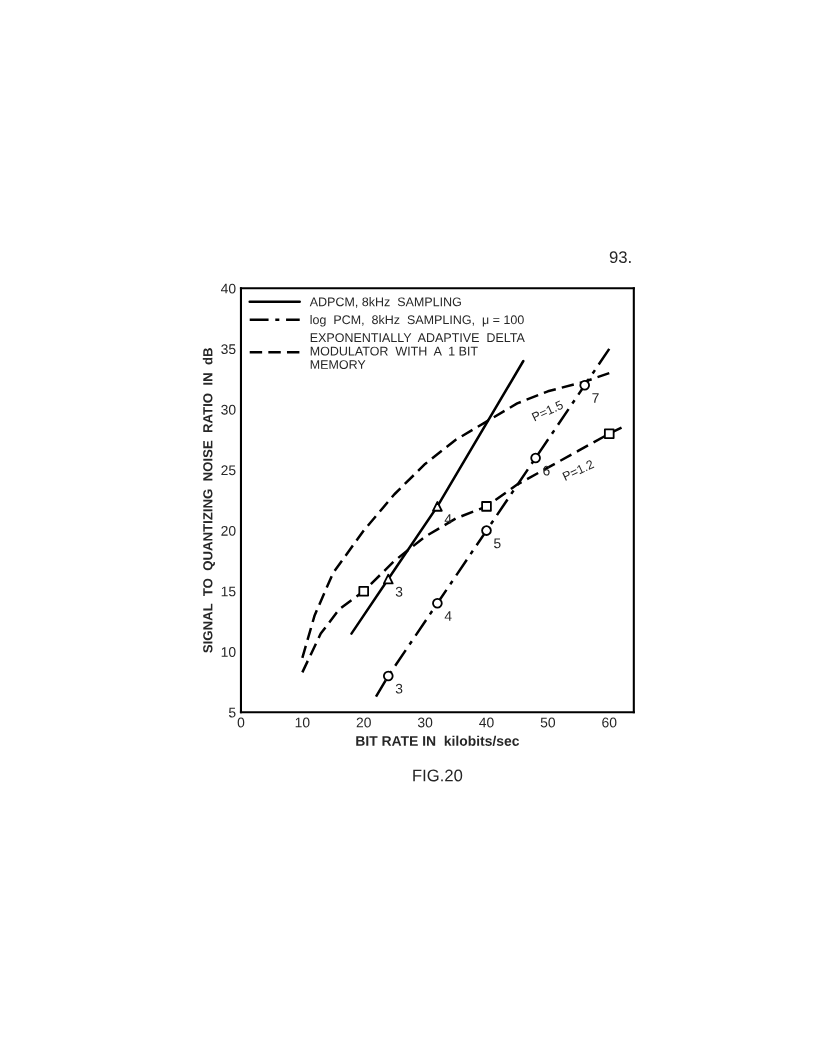 The image size is (821, 1060). What do you see at coordinates (425, 722) in the screenshot?
I see `x-tick-label: 30` at bounding box center [425, 722].